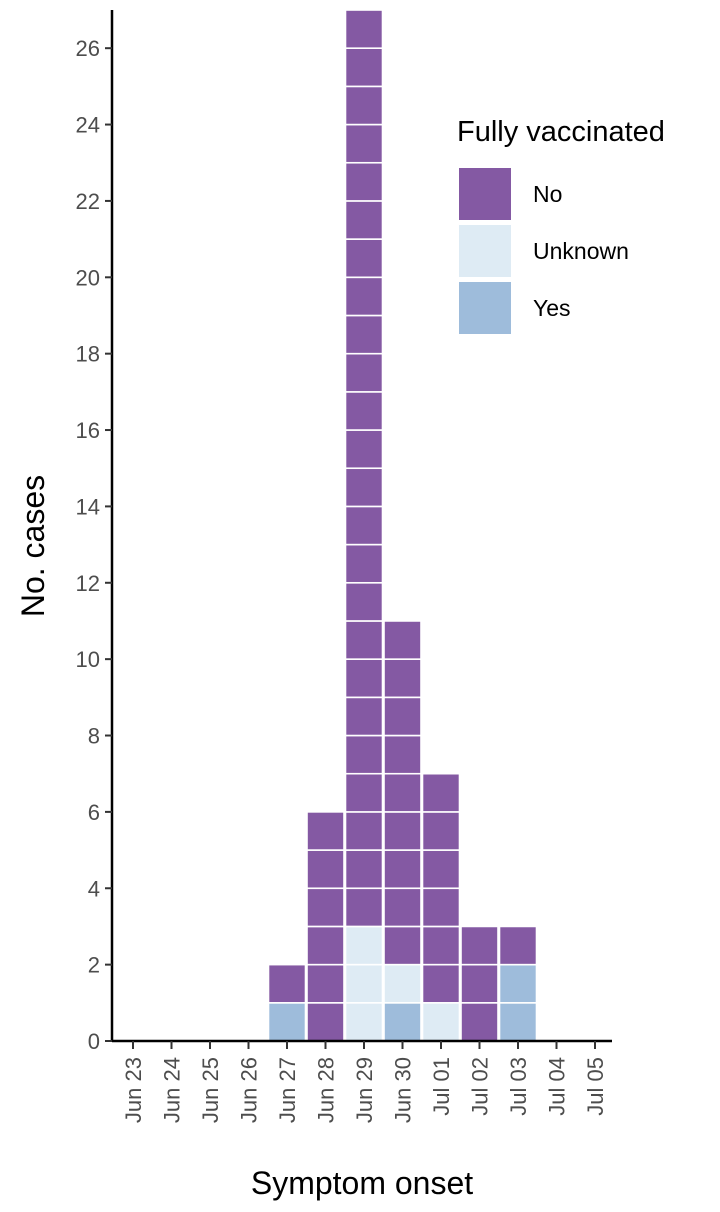 The width and height of the screenshot is (720, 1212). What do you see at coordinates (88, 277) in the screenshot?
I see `y-tick-label: 20` at bounding box center [88, 277].